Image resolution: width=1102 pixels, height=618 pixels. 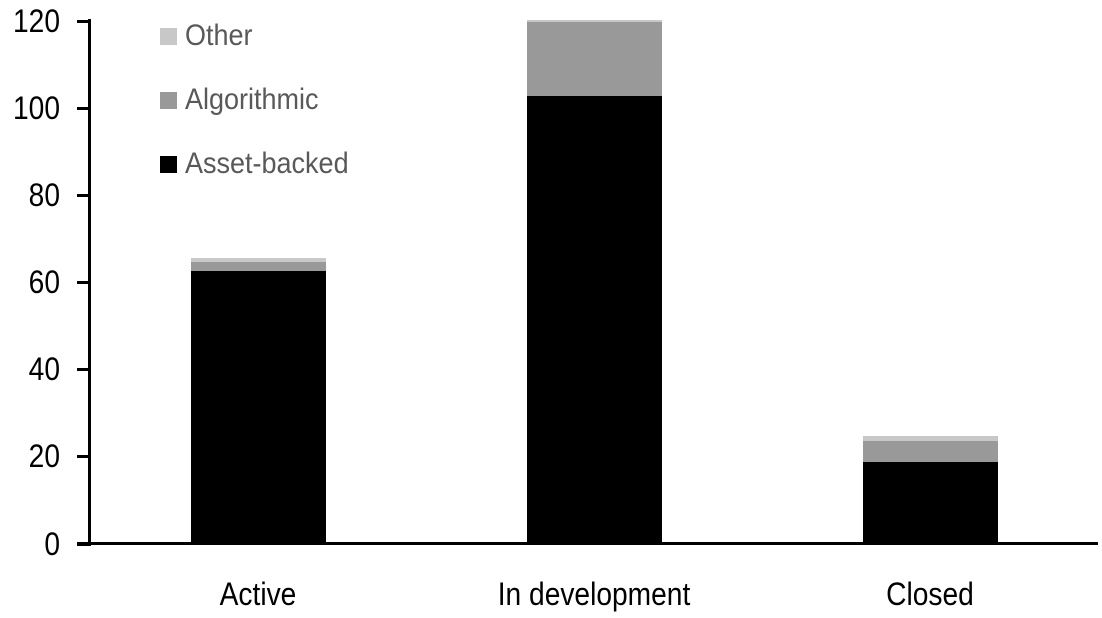 What do you see at coordinates (594, 59) in the screenshot?
I see `segment-algorithmic-in-development` at bounding box center [594, 59].